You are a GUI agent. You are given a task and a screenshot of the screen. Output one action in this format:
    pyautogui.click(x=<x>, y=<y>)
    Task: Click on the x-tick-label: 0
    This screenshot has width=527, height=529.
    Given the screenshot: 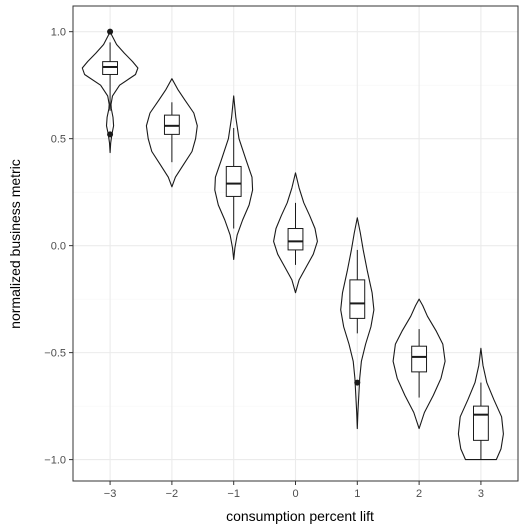 What is the action you would take?
    pyautogui.click(x=295, y=494)
    